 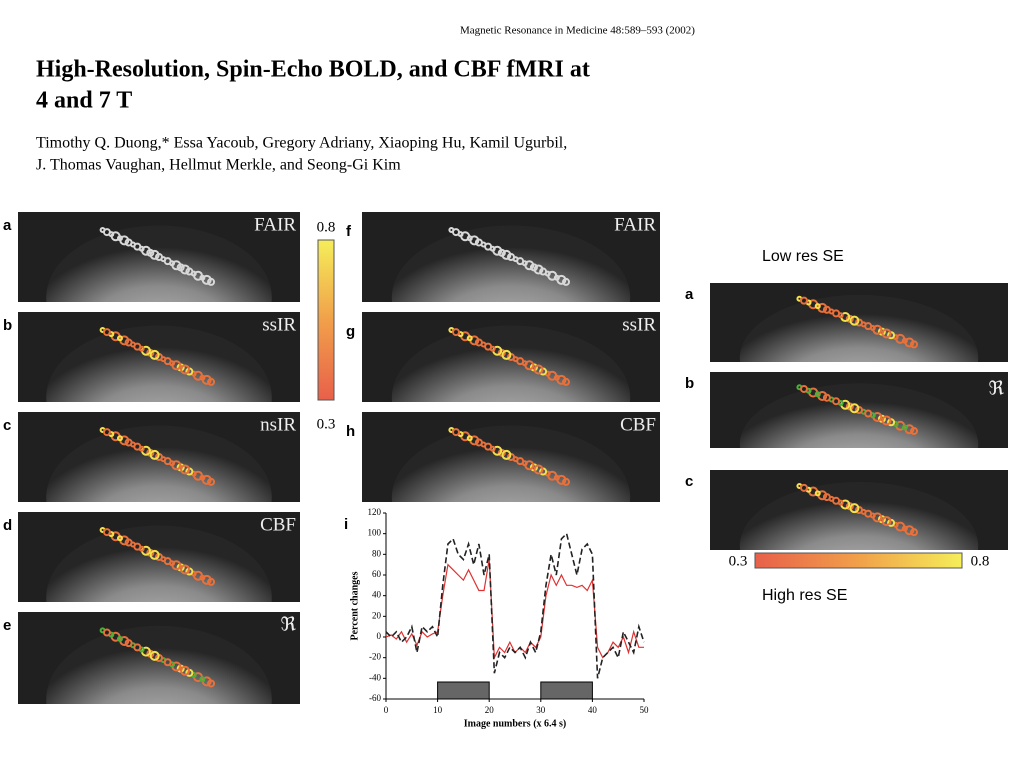 What do you see at coordinates (7, 525) in the screenshot?
I see `panel-label: d` at bounding box center [7, 525].